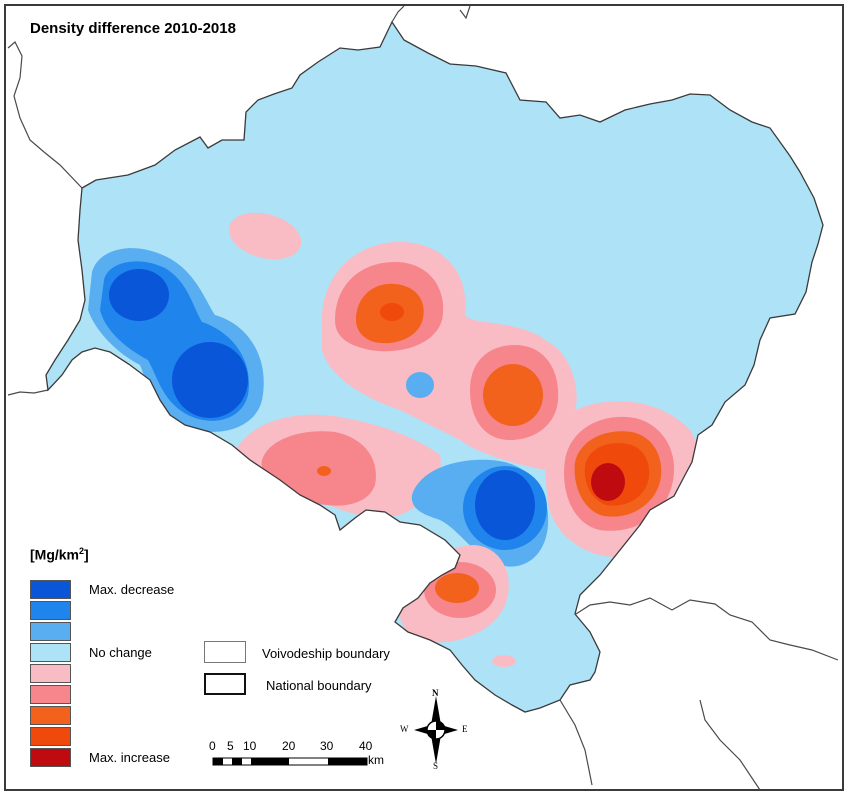 Image resolution: width=850 pixels, height=797 pixels. I want to click on legend-title: [Mg/km2], so click(59, 554).